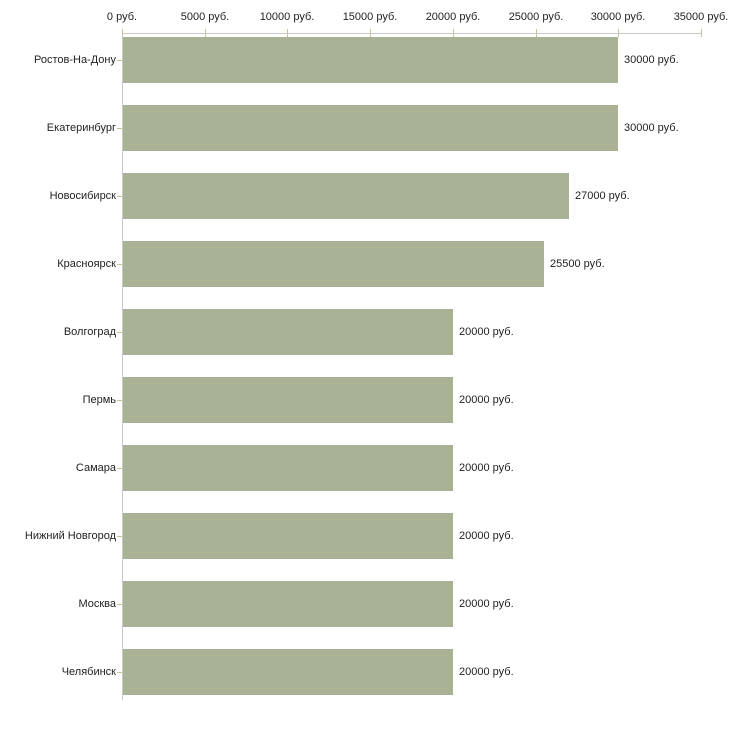  What do you see at coordinates (82, 196) in the screenshot?
I see `category-label: Новосибирск` at bounding box center [82, 196].